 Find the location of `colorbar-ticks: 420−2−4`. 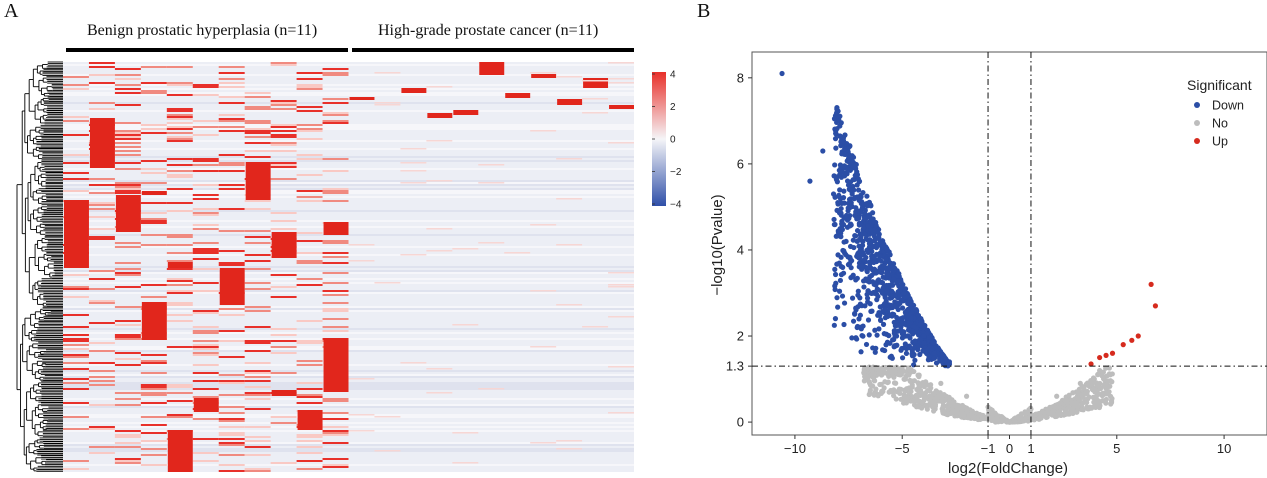

colorbar-ticks: 420−2−4 is located at coordinates (667, 140).